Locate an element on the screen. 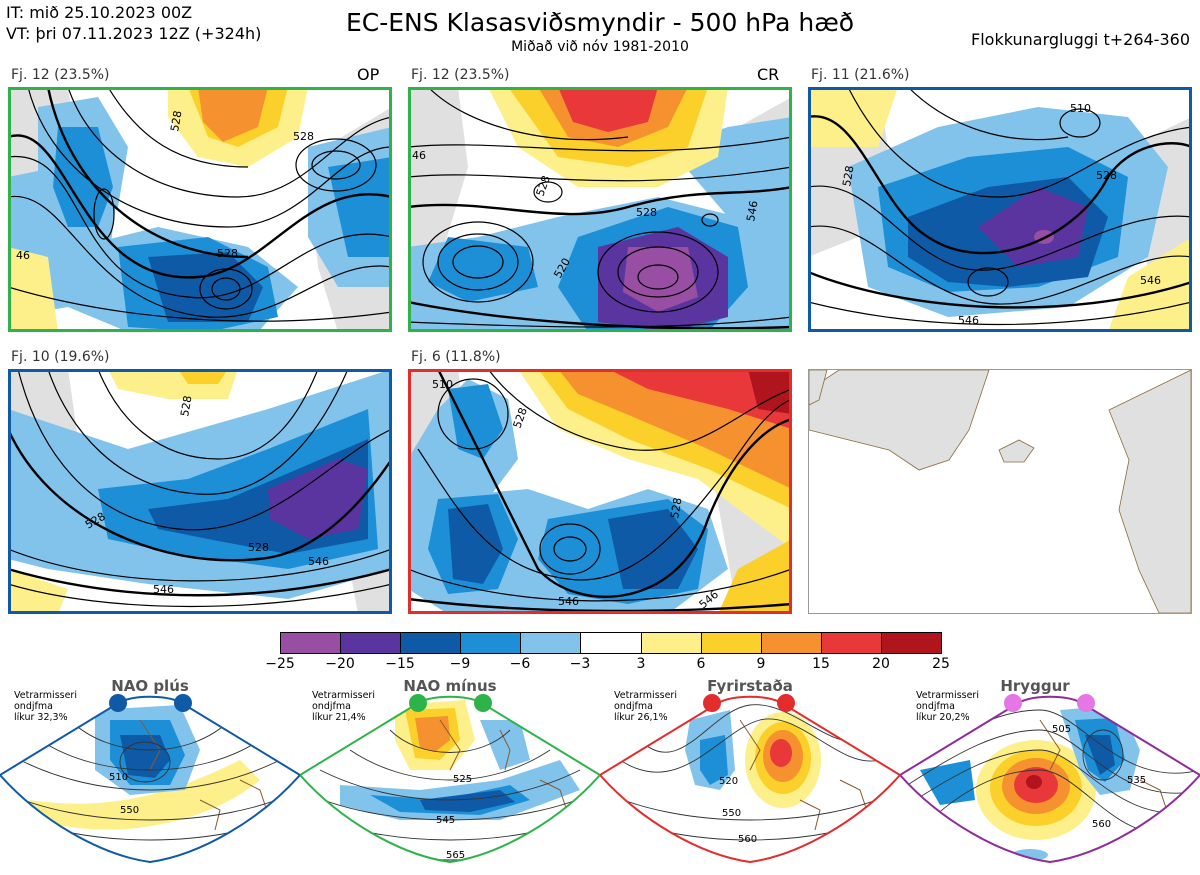 This screenshot has width=1200, height=875. cluster-map-4: 528 528 528 546 546 is located at coordinates (200, 491).